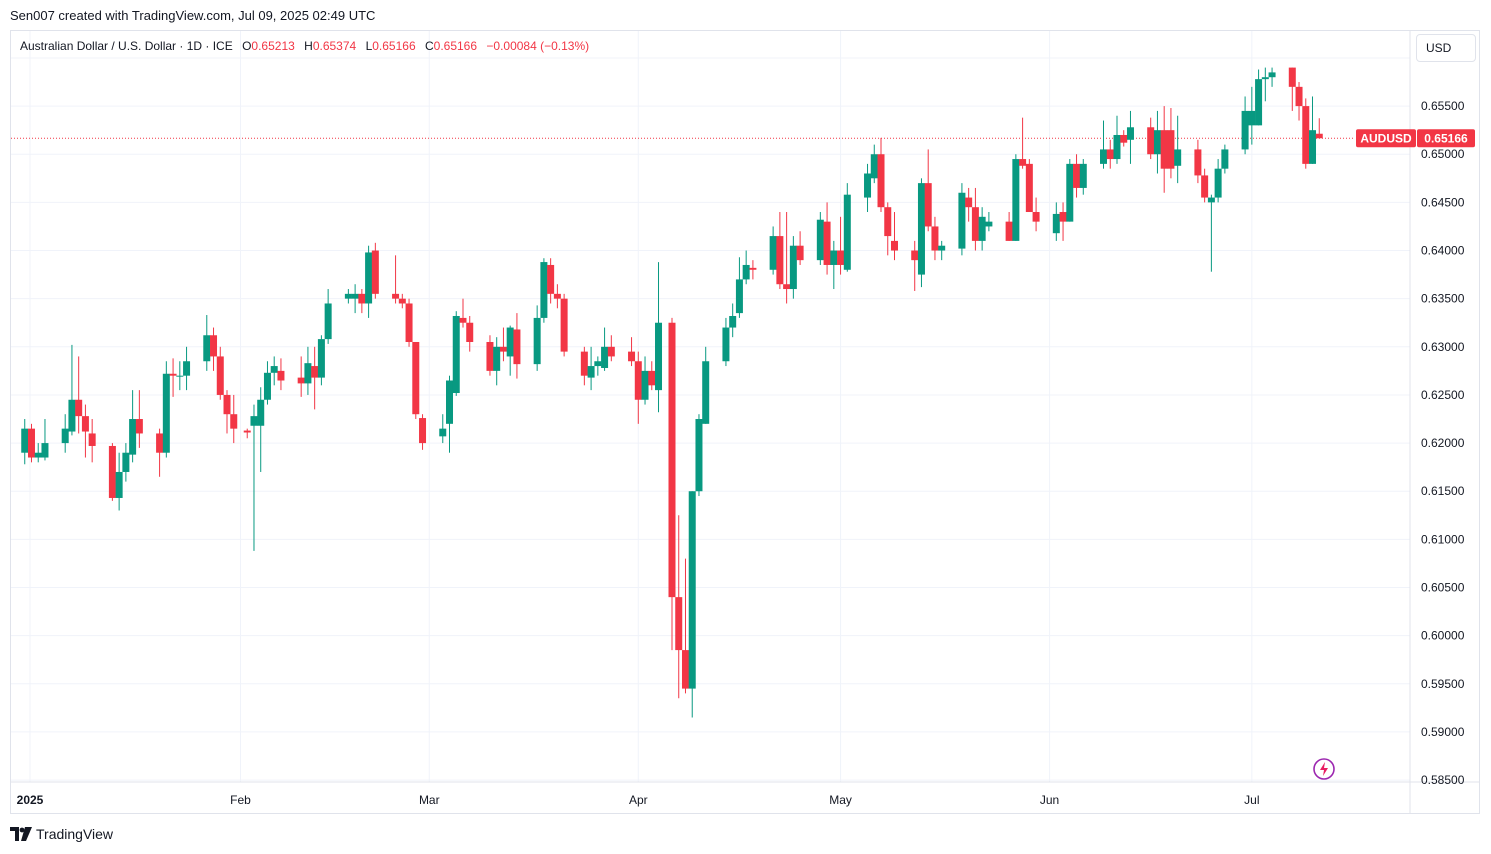 The image size is (1491, 854). Describe the element at coordinates (429, 46) in the screenshot. I see `close-label: C` at that location.